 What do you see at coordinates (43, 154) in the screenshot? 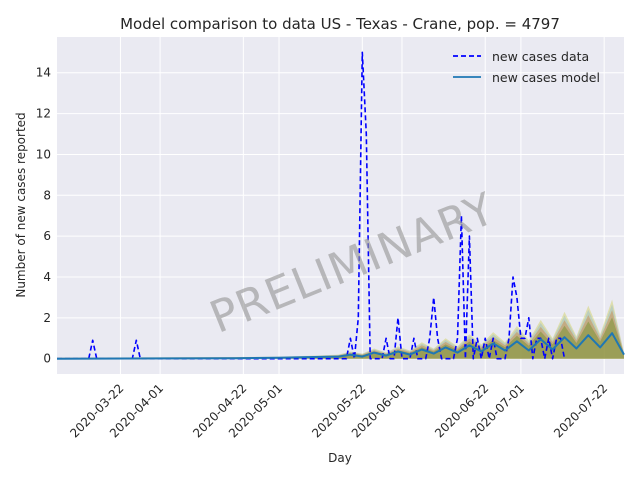
I see `y-tick-label: 10` at bounding box center [43, 154].